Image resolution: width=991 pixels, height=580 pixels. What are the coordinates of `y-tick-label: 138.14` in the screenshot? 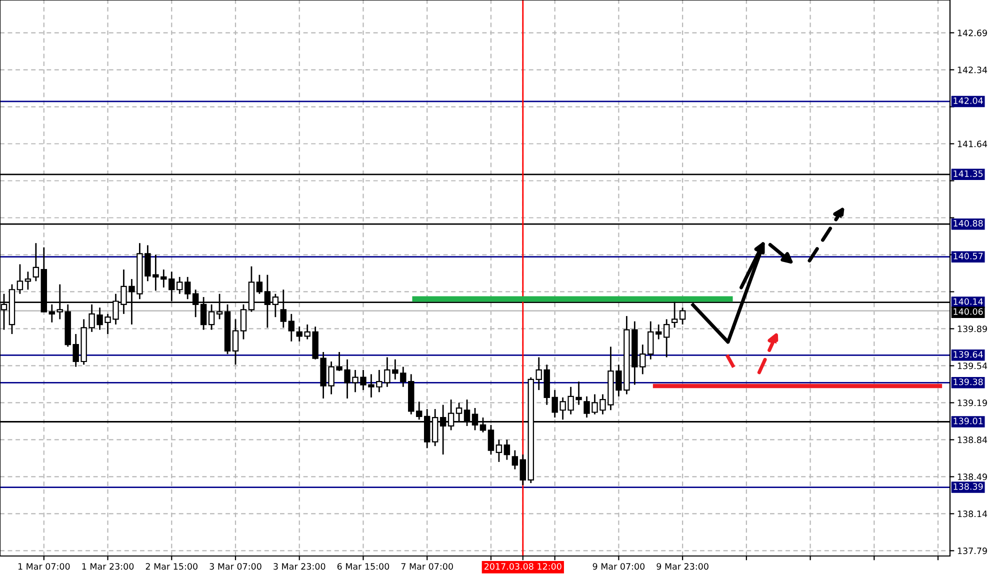 It's located at (973, 514).